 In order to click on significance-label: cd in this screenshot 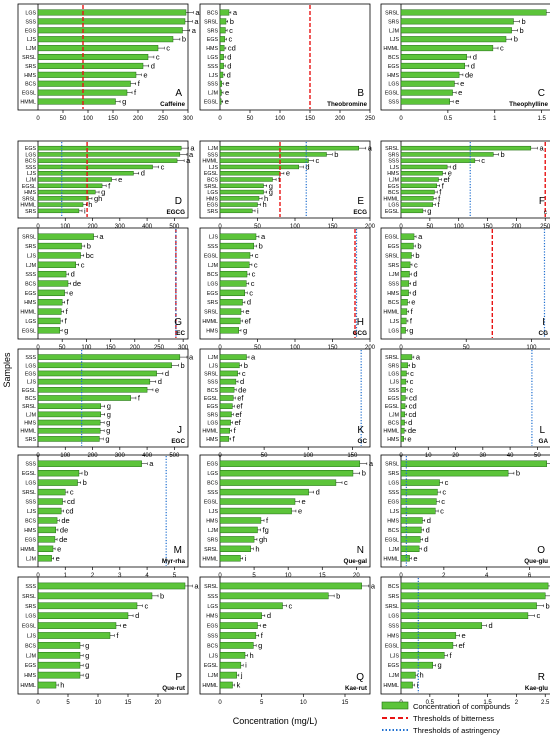, I will do `click(413, 406)`.